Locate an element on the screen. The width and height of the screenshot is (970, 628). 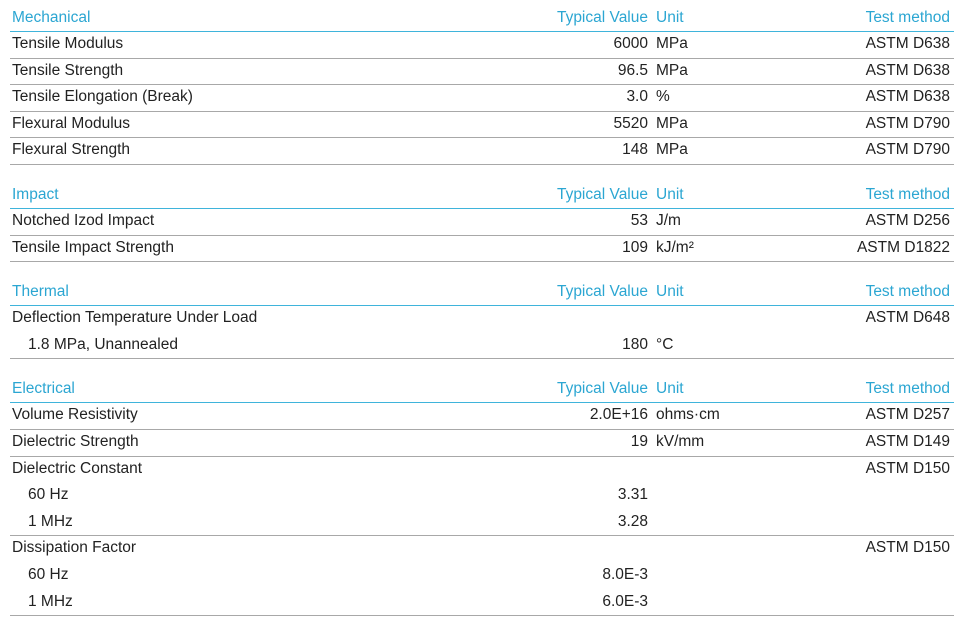
value: 8.0E-3 is located at coordinates (625, 574).